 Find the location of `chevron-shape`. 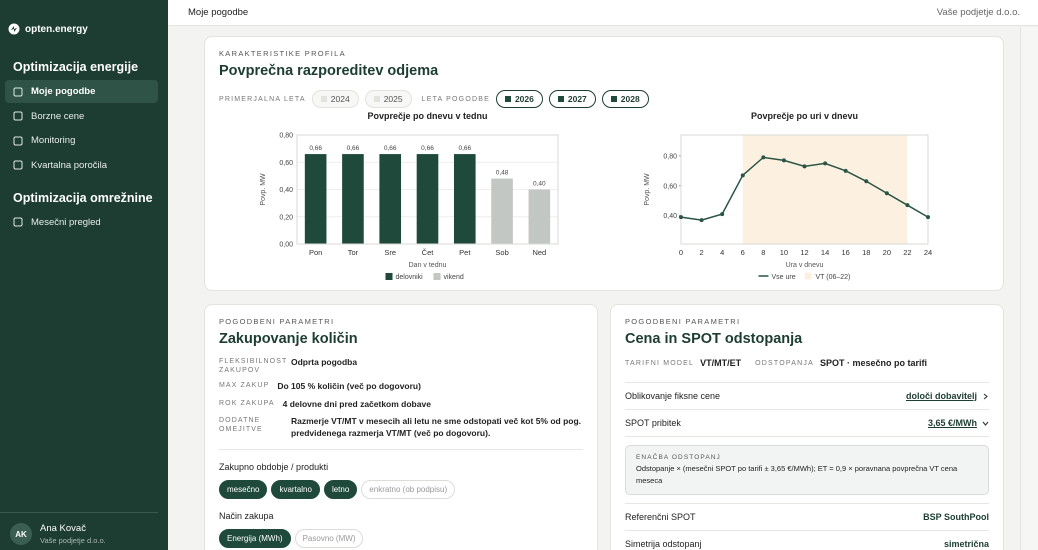

chevron-shape is located at coordinates (985, 423).